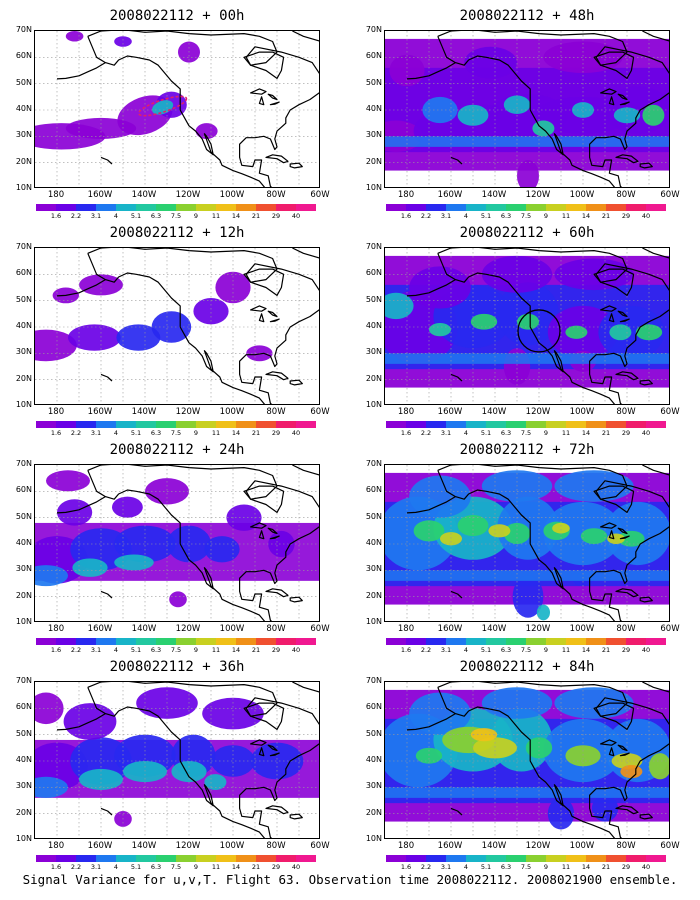 The height and width of the screenshot is (900, 700). What do you see at coordinates (566, 216) in the screenshot?
I see `colorbar-label: 11` at bounding box center [566, 216].